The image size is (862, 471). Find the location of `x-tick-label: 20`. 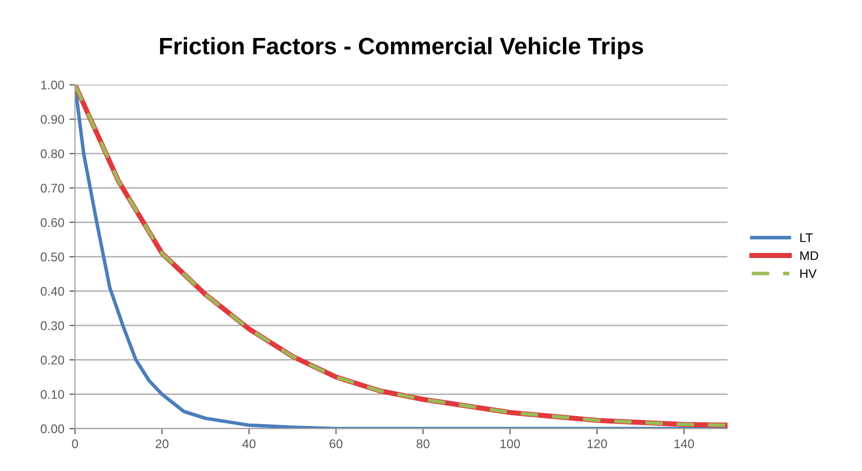

x-tick-label: 20 is located at coordinates (162, 443).